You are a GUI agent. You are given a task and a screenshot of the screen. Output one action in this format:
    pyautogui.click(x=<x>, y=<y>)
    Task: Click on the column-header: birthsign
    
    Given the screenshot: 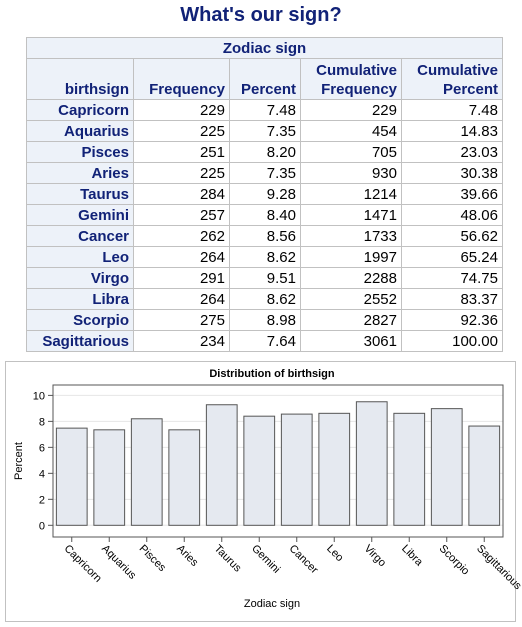 What is the action you would take?
    pyautogui.click(x=80, y=79)
    